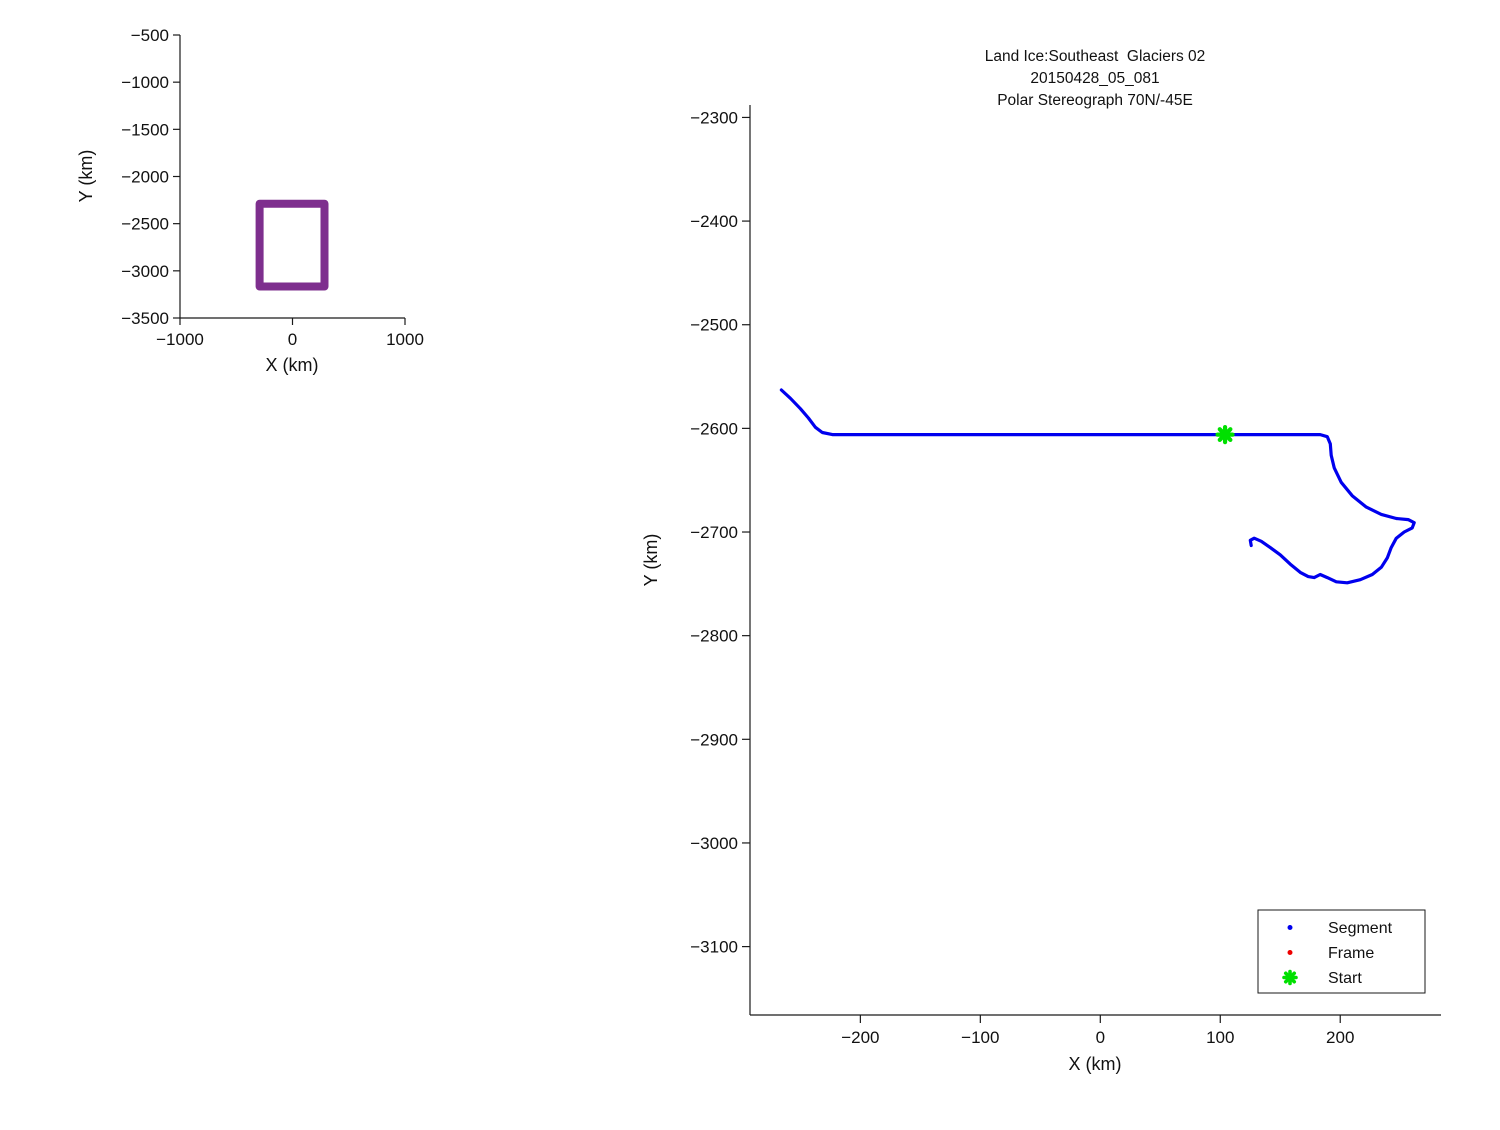  I want to click on main-y-axis-label: Y (km), so click(651, 560).